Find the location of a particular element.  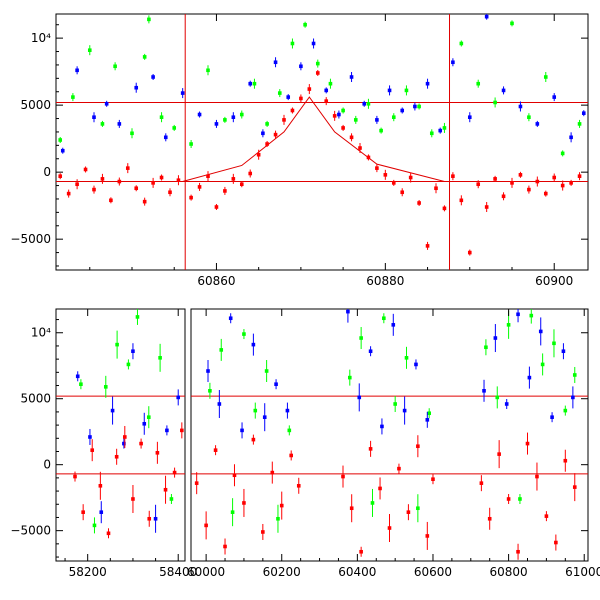

bottom-xtick-label-1-2: 60400 is located at coordinates (357, 572).